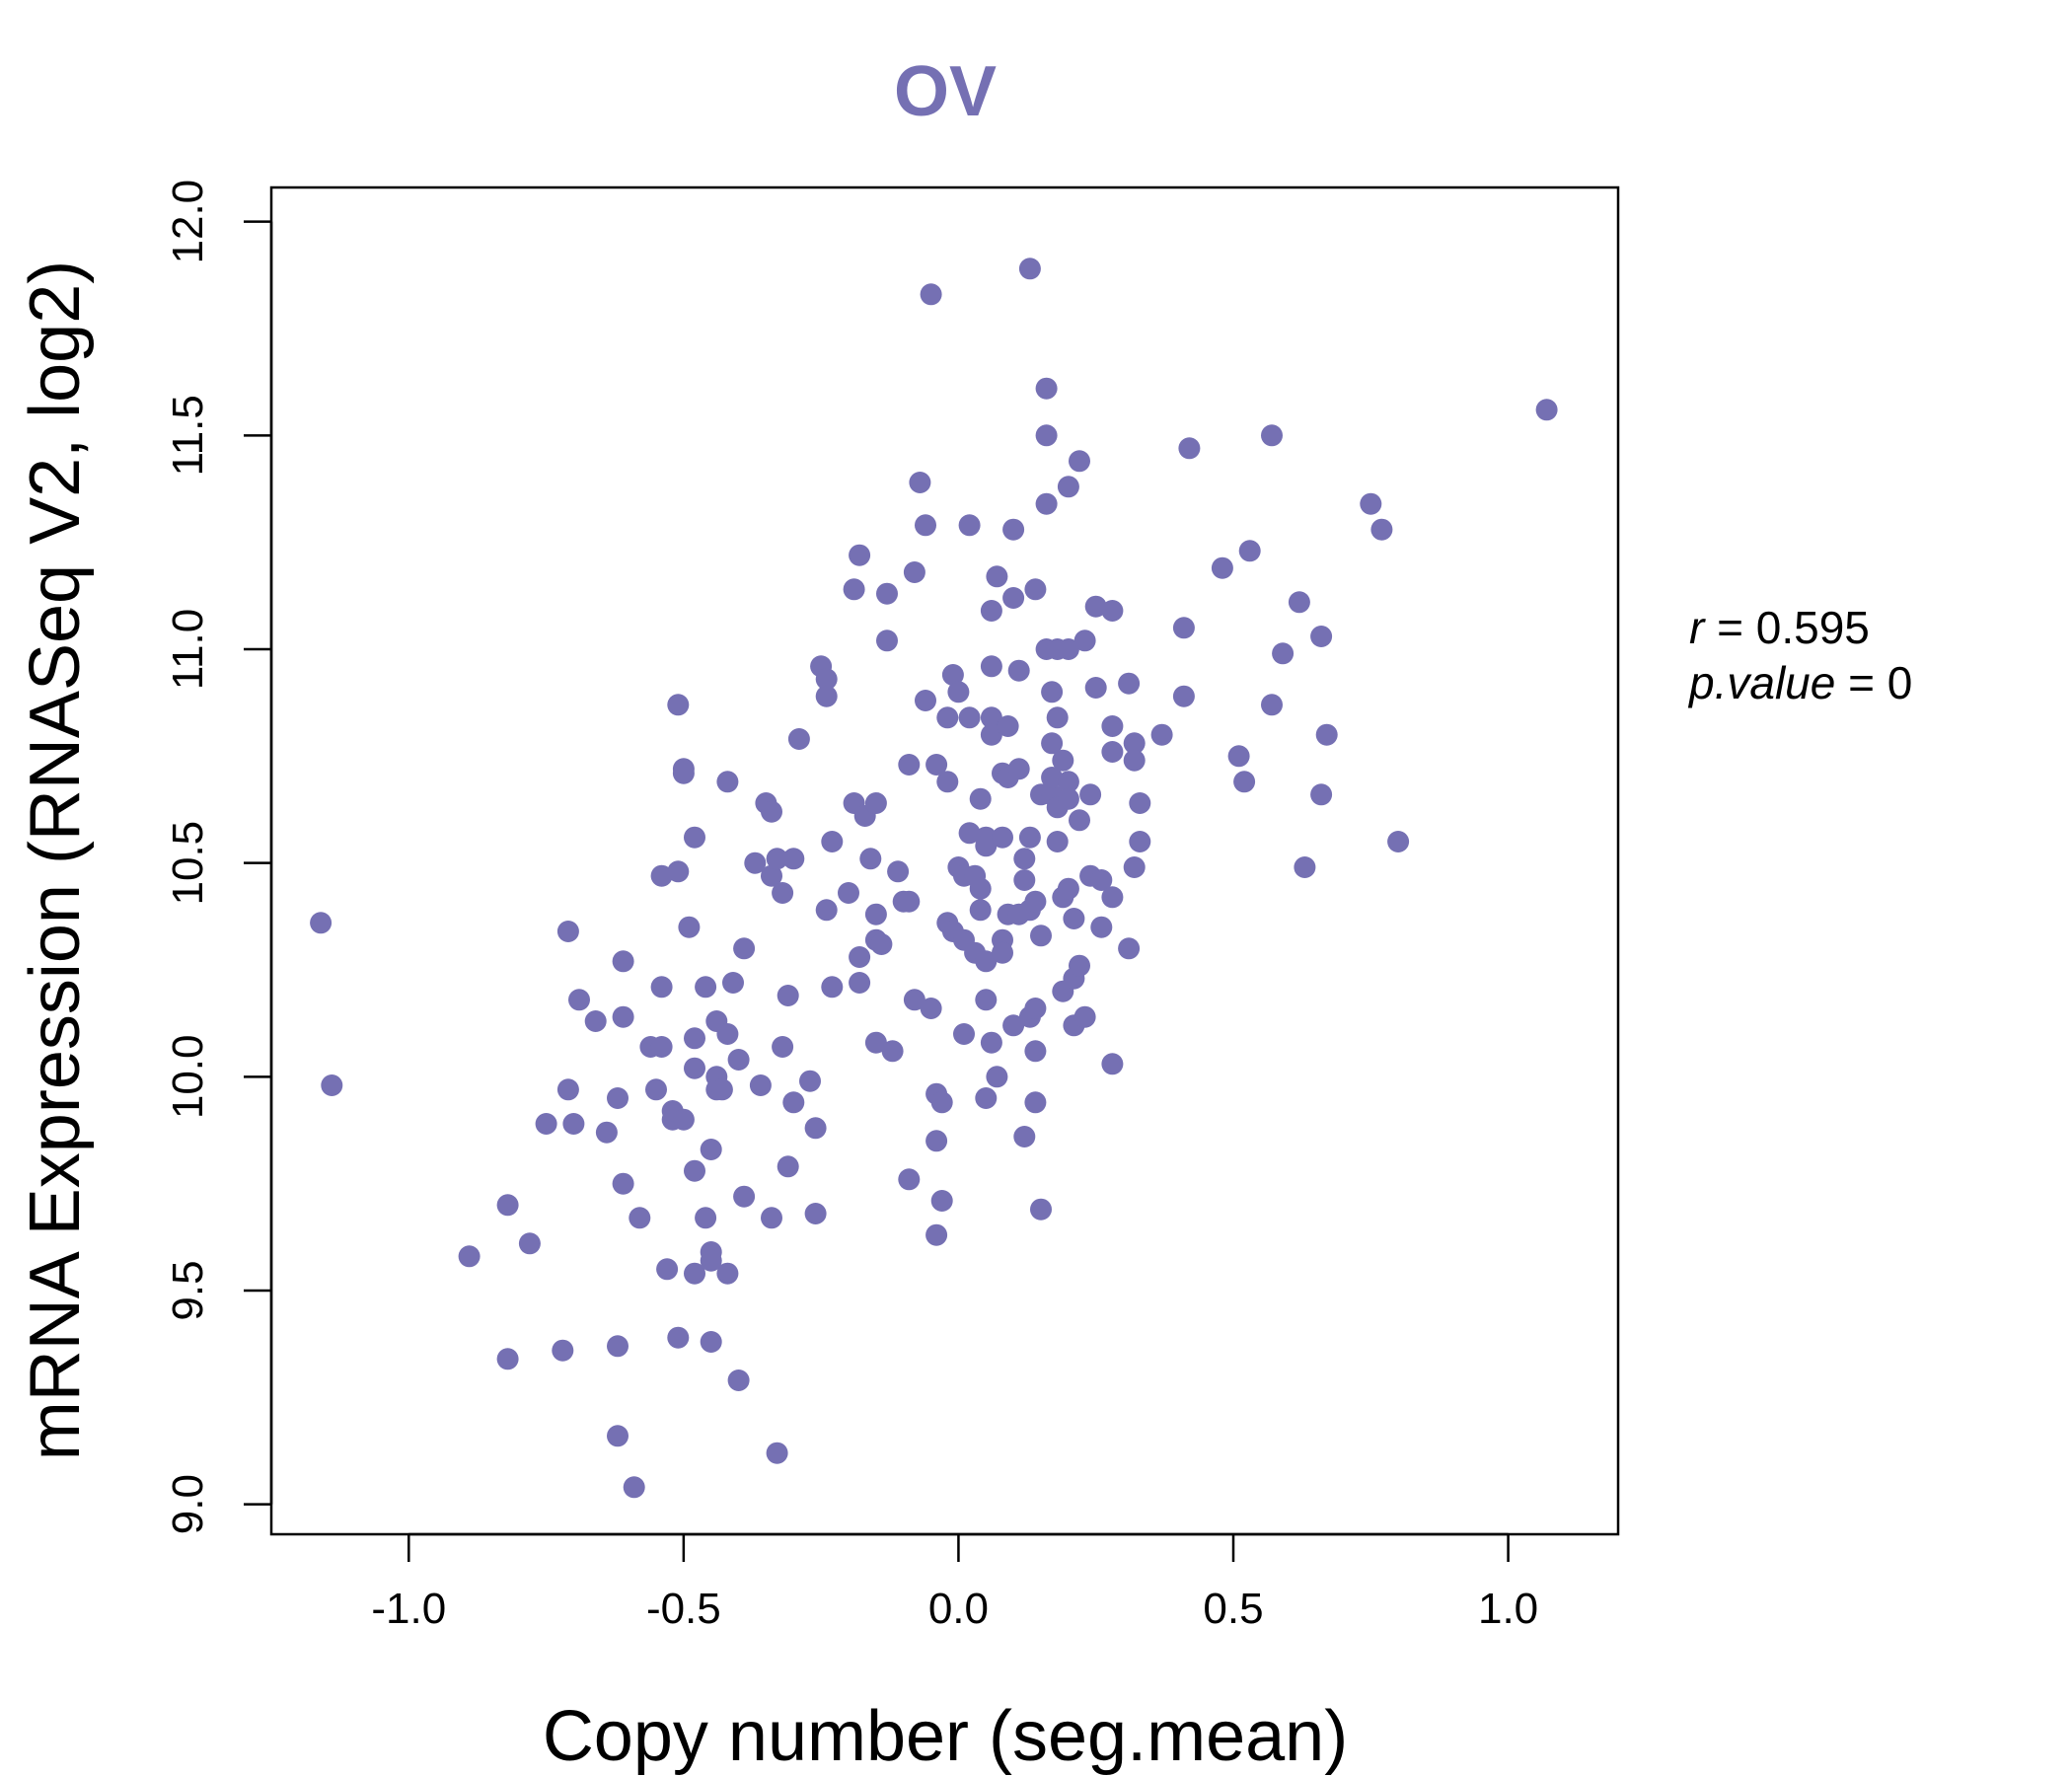 The height and width of the screenshot is (1776, 2072). Describe the element at coordinates (218, 857) in the screenshot. I see `y-axis: 9.0 9.5 10.0 10.5 11.0 11.5 12.0` at that location.